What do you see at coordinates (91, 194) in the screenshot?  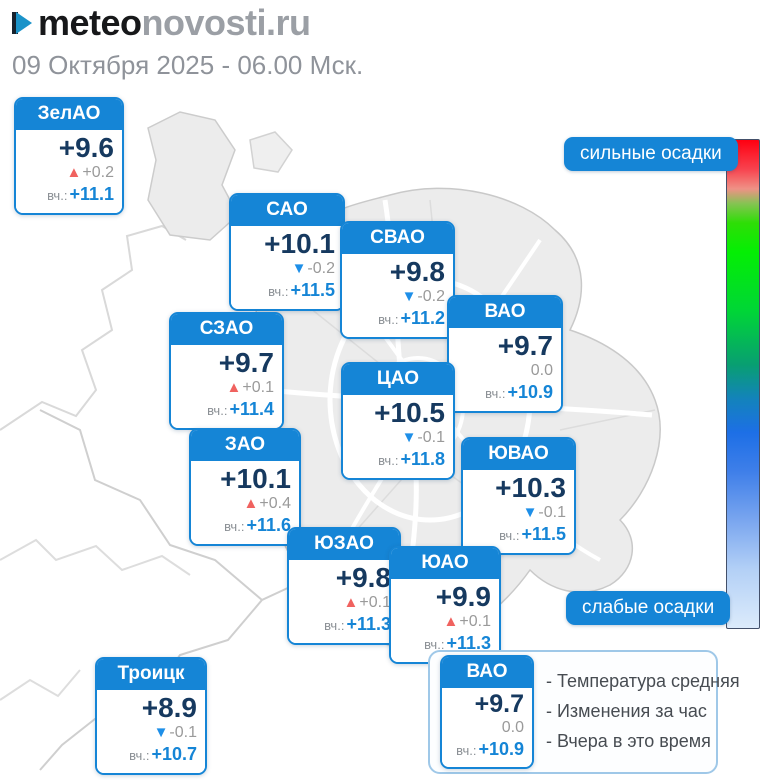 I see `district-yesterday: +11.1` at bounding box center [91, 194].